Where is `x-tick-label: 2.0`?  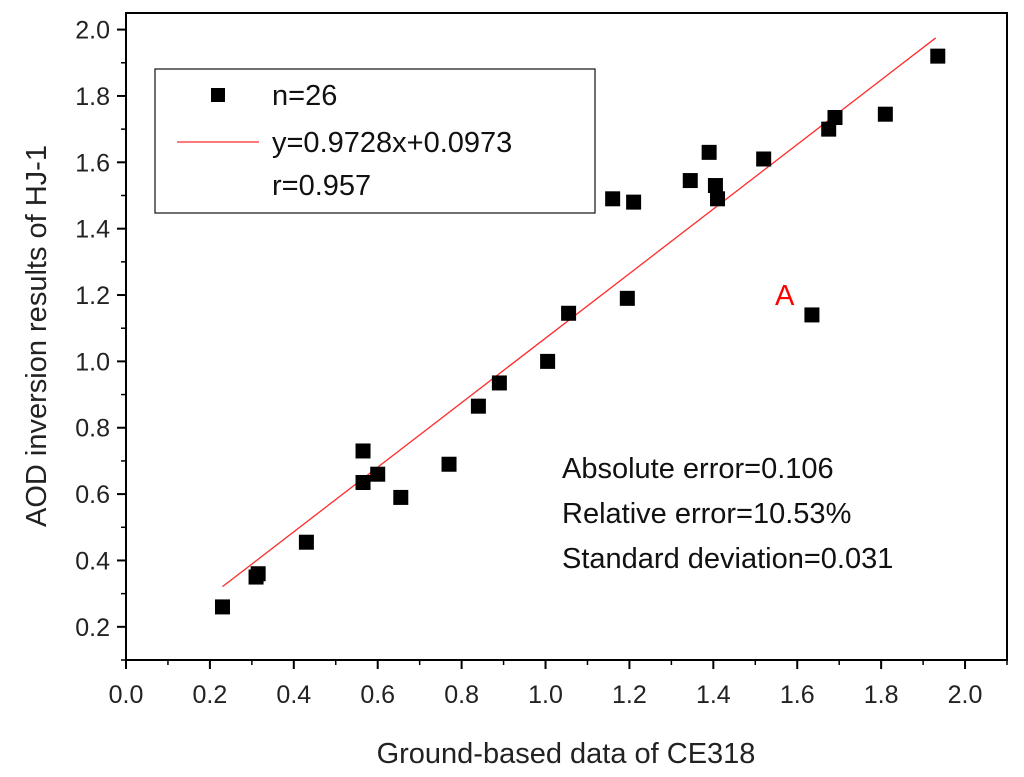 x-tick-label: 2.0 is located at coordinates (965, 695).